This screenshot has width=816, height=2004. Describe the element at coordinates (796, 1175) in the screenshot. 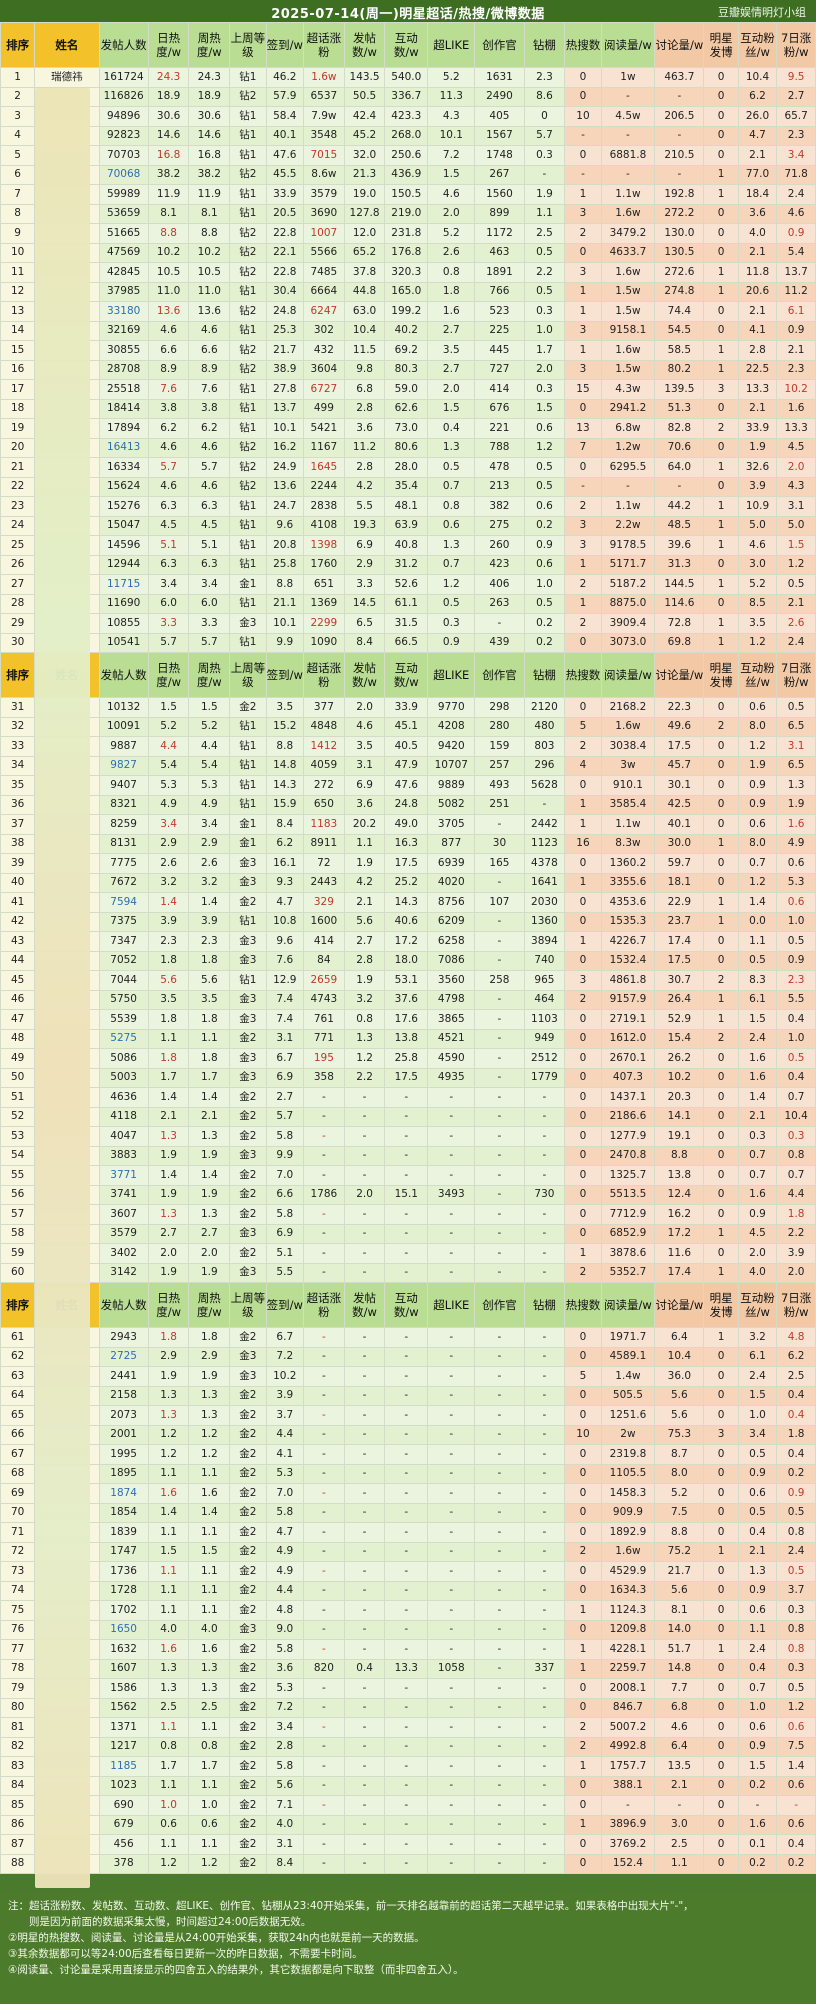

I see `table-cell: 0.7` at that location.